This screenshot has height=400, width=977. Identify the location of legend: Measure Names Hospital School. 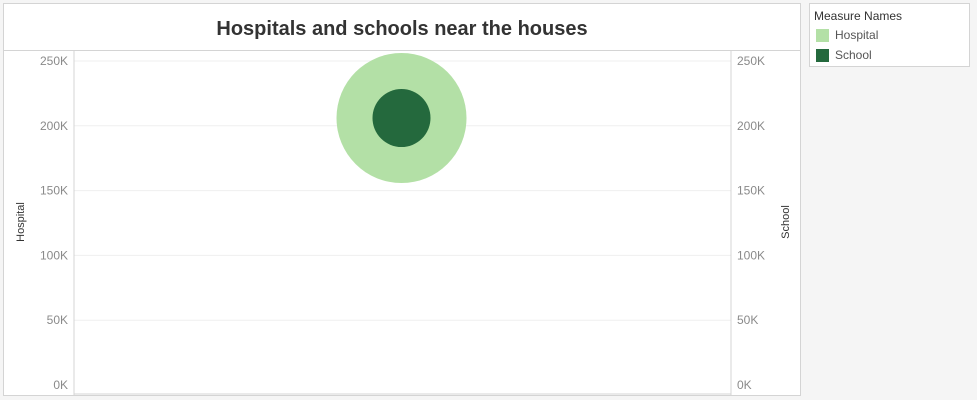
(889, 35).